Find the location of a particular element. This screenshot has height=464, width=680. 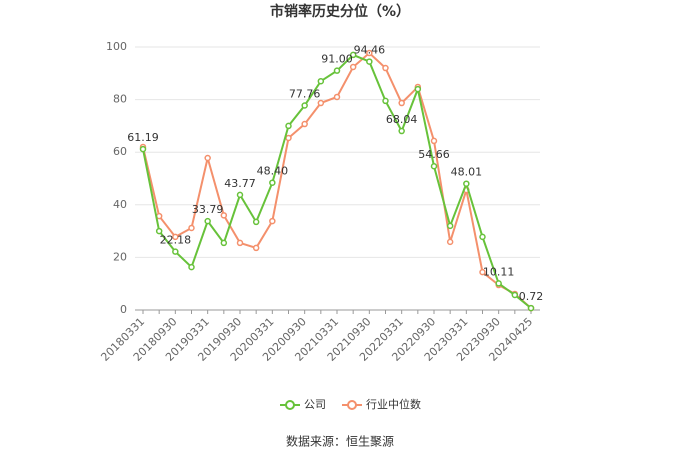

y-tick-label: 80 is located at coordinates (120, 99).